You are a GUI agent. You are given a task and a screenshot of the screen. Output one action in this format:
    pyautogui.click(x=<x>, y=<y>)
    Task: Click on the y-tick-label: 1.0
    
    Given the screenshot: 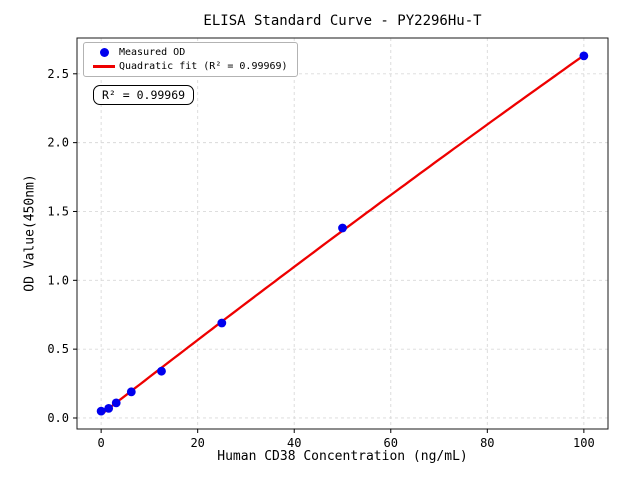 What is the action you would take?
    pyautogui.click(x=58, y=280)
    